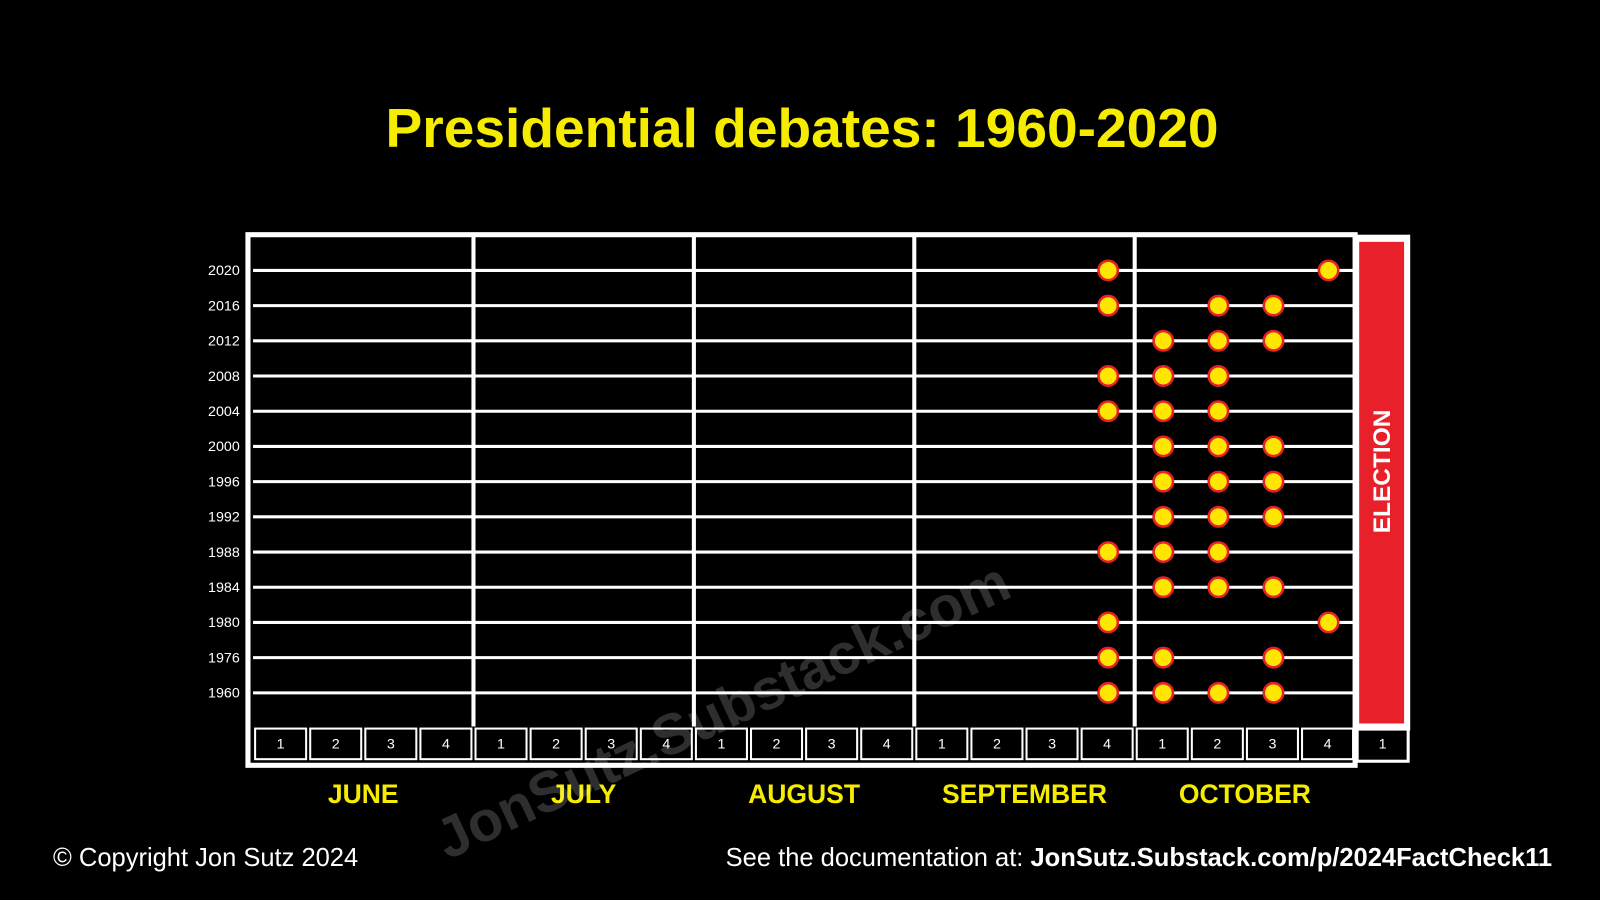  I want to click on documentation-prefix: See the documentation at:, so click(875, 858).